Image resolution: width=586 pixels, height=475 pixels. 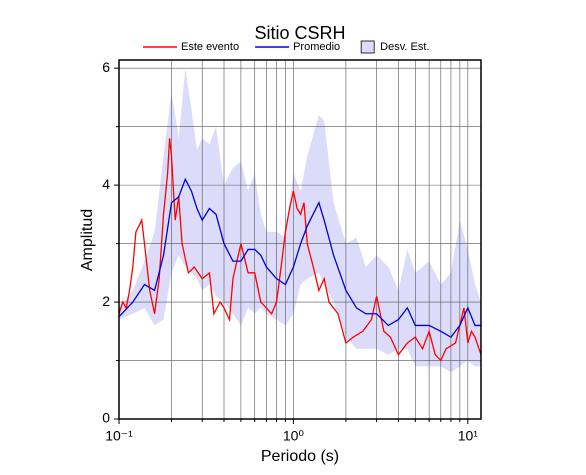 What do you see at coordinates (106, 184) in the screenshot?
I see `y-tick-label: 4` at bounding box center [106, 184].